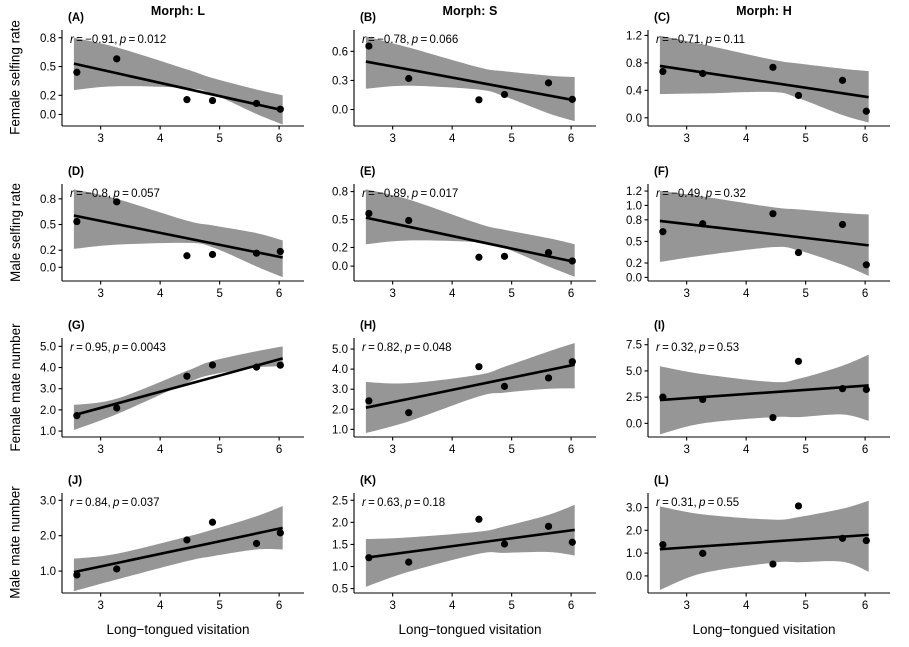 This screenshot has width=909, height=647. What do you see at coordinates (634, 398) in the screenshot?
I see `y-tick-label: 2.5` at bounding box center [634, 398].